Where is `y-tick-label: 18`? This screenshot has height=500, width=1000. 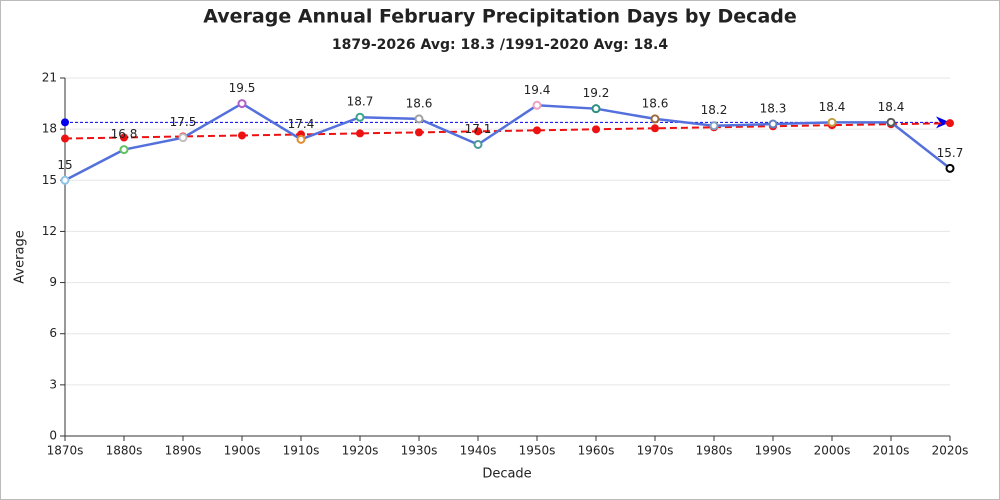
y-tick-label: 18 is located at coordinates (49, 129).